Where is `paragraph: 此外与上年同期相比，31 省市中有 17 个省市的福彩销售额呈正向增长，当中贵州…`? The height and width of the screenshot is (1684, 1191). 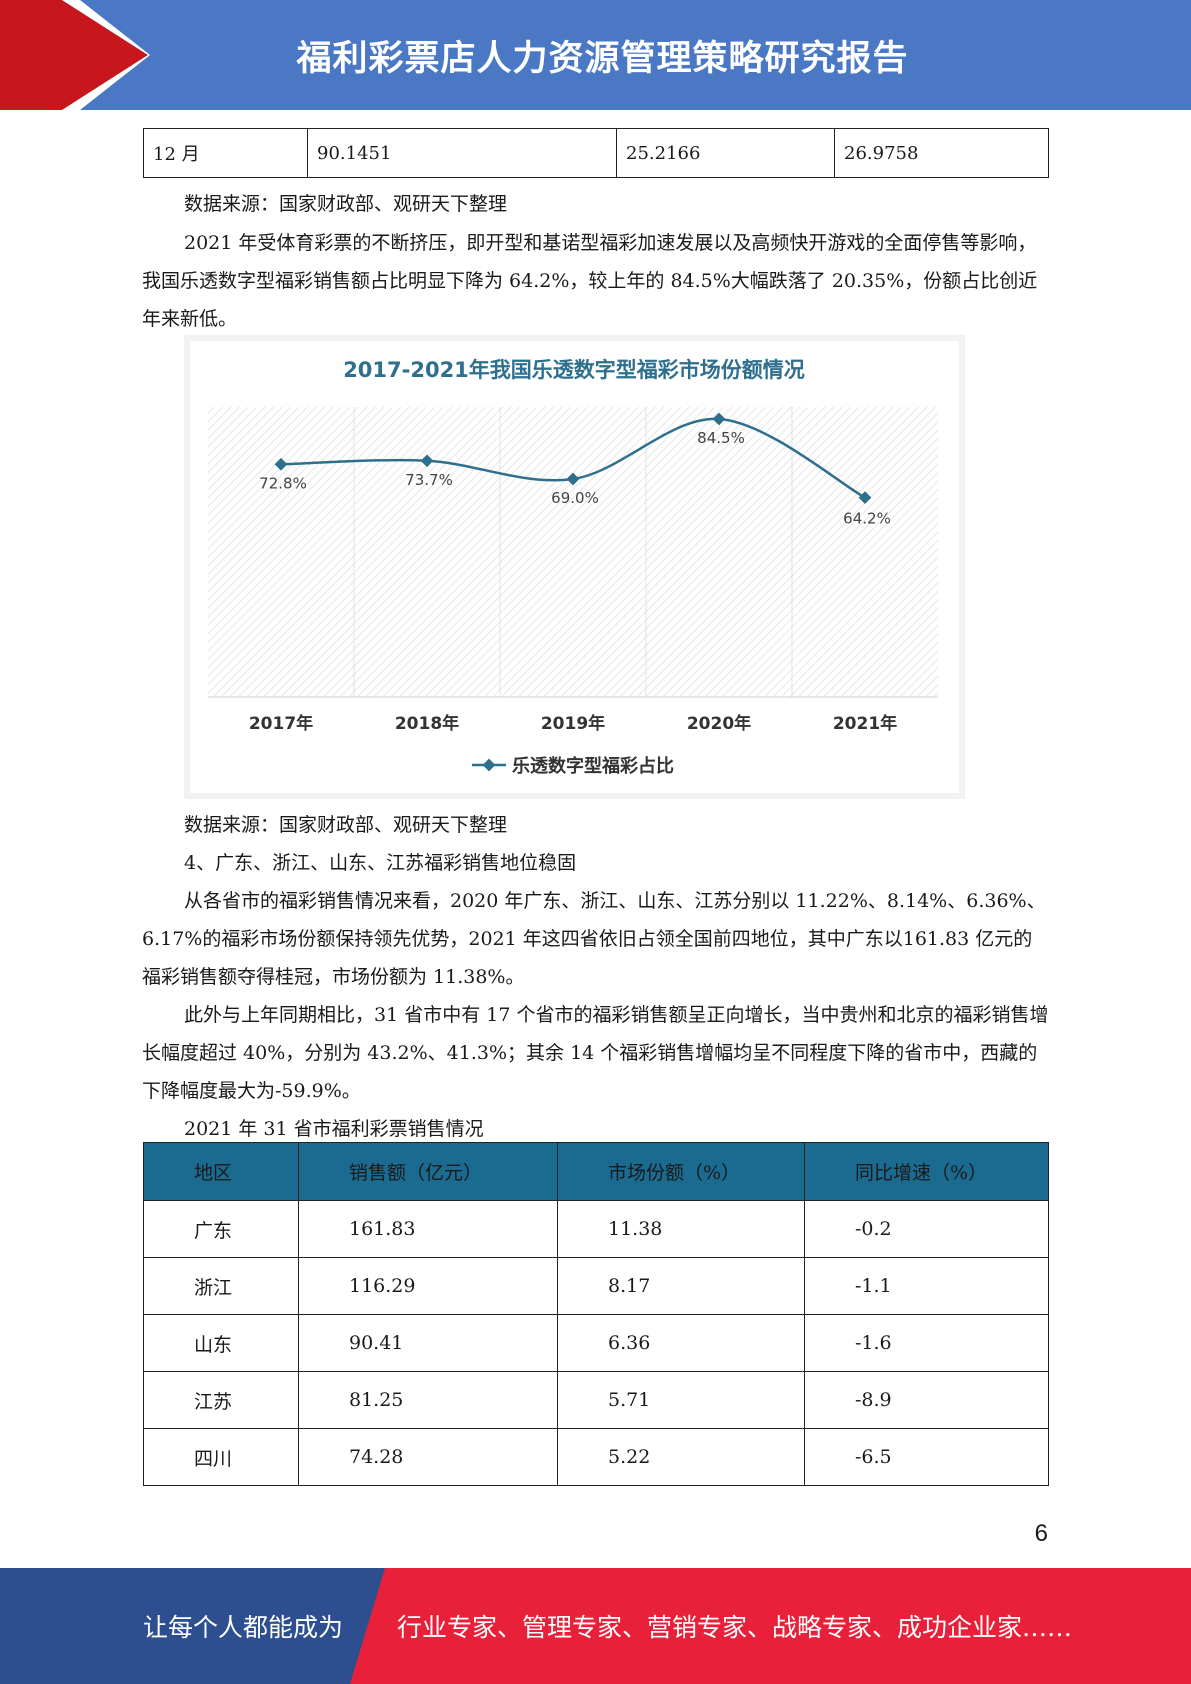
paragraph: 此外与上年同期相比，31 省市中有 17 个省市的福彩销售额呈正向增长，当中贵州… is located at coordinates (595, 1053).